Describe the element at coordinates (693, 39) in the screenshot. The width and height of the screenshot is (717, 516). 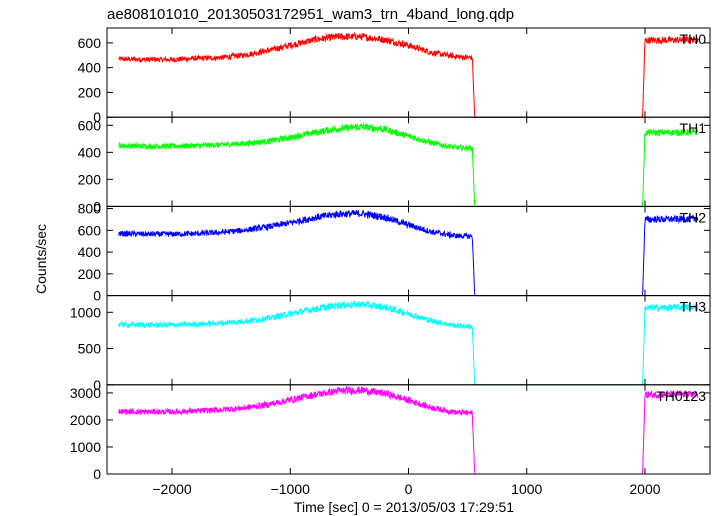
I see `panel-label: TH0` at that location.